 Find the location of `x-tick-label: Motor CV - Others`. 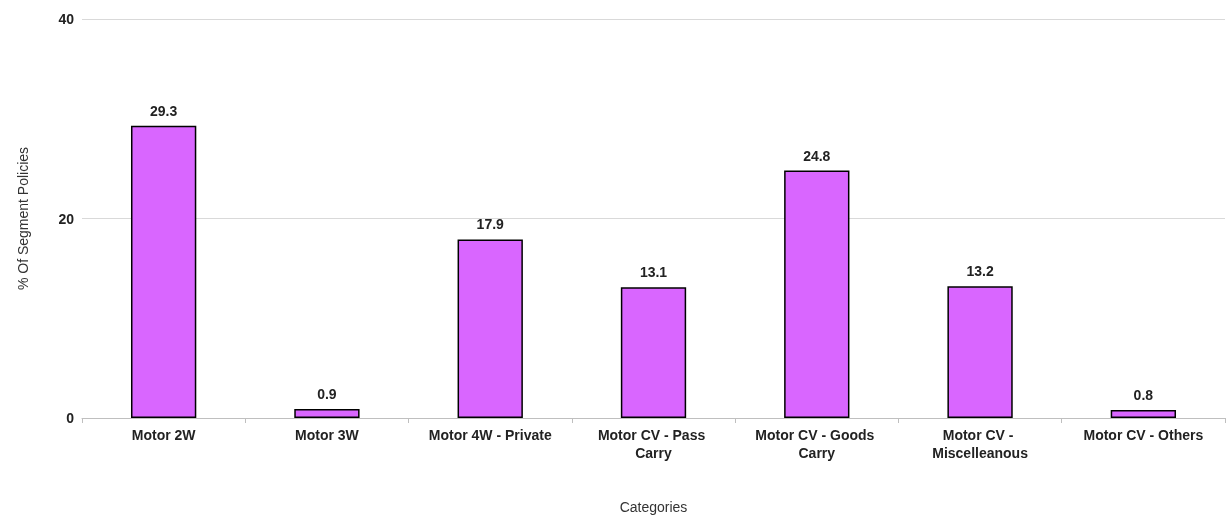

x-tick-label: Motor CV - Others is located at coordinates (1143, 435).